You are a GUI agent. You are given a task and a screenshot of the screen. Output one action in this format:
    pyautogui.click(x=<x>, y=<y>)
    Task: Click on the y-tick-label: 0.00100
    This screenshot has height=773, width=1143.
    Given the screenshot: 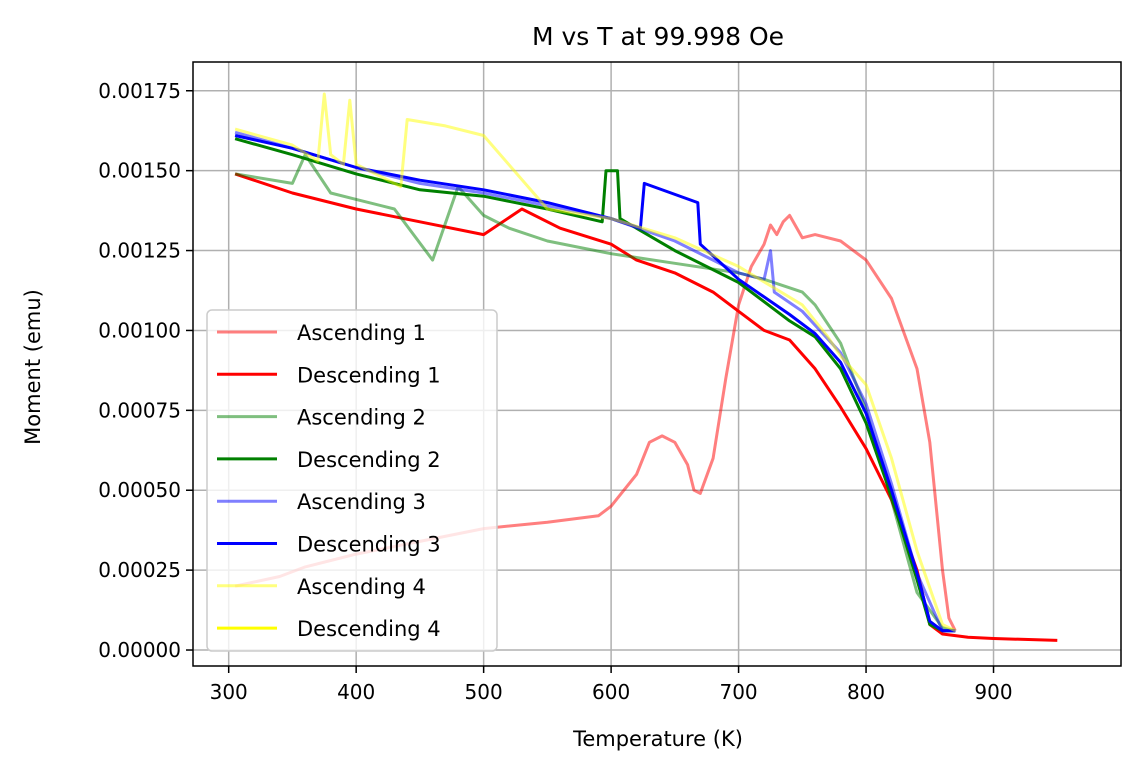 What is the action you would take?
    pyautogui.click(x=139, y=330)
    